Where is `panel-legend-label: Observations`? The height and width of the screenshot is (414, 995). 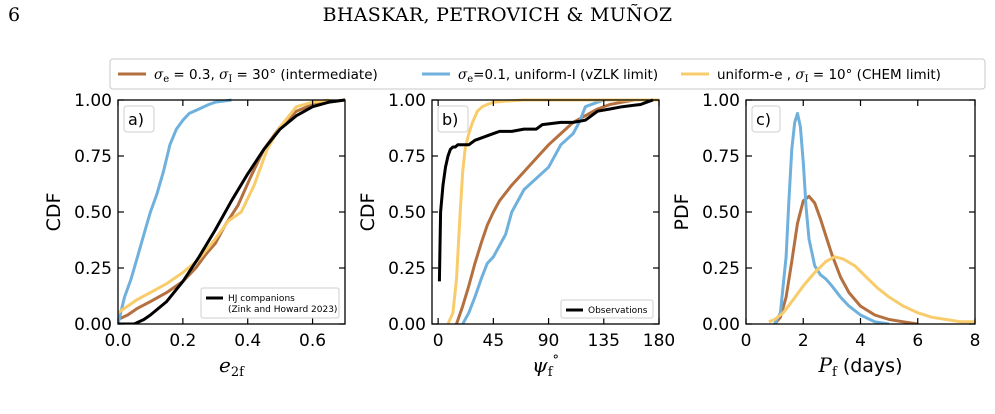 panel-legend-label: Observations is located at coordinates (618, 311).